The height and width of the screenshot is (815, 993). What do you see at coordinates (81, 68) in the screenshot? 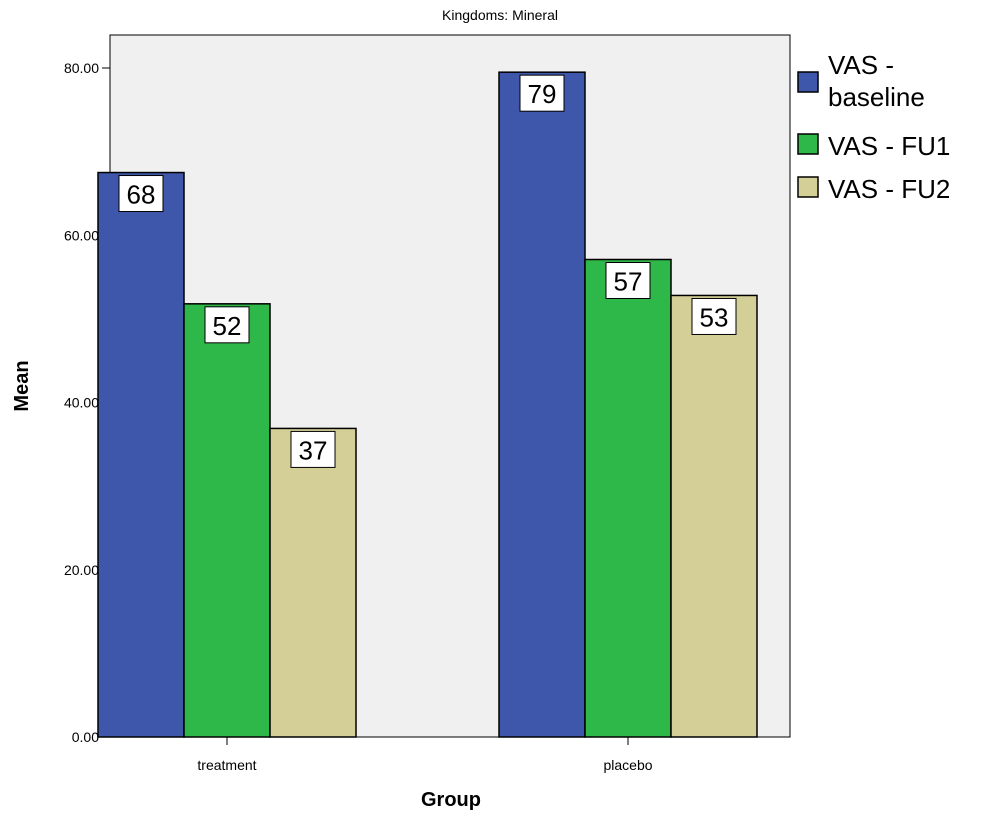
I see `y-tick-label: 80.00` at bounding box center [81, 68].